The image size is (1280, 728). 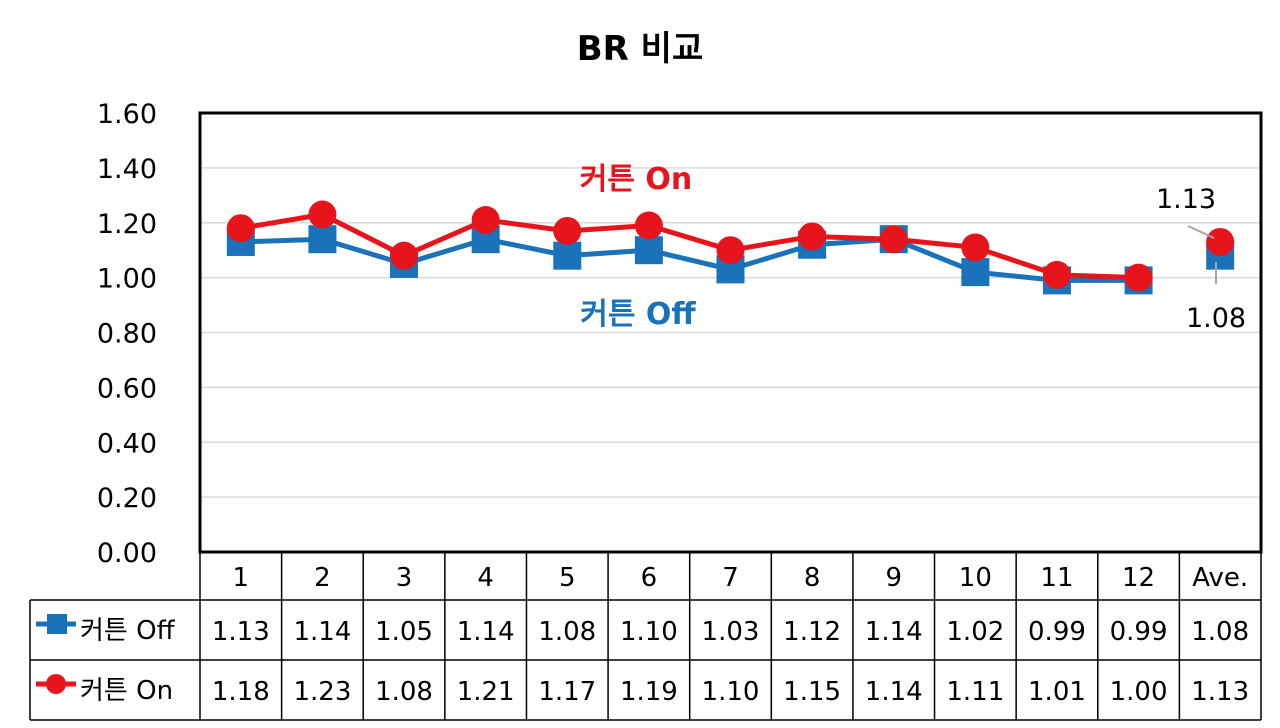 I want to click on ave-on-data-label: 1.13, so click(x=1186, y=199).